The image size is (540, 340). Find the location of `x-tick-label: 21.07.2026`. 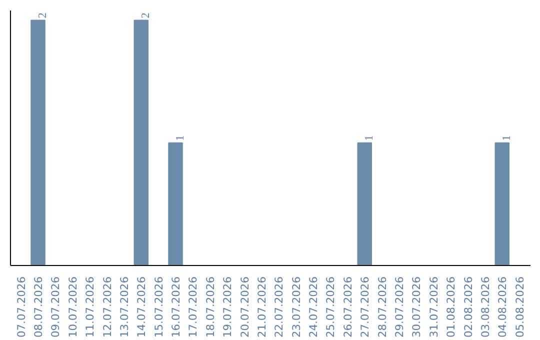

x-tick-label: 21.07.2026 is located at coordinates (261, 307).